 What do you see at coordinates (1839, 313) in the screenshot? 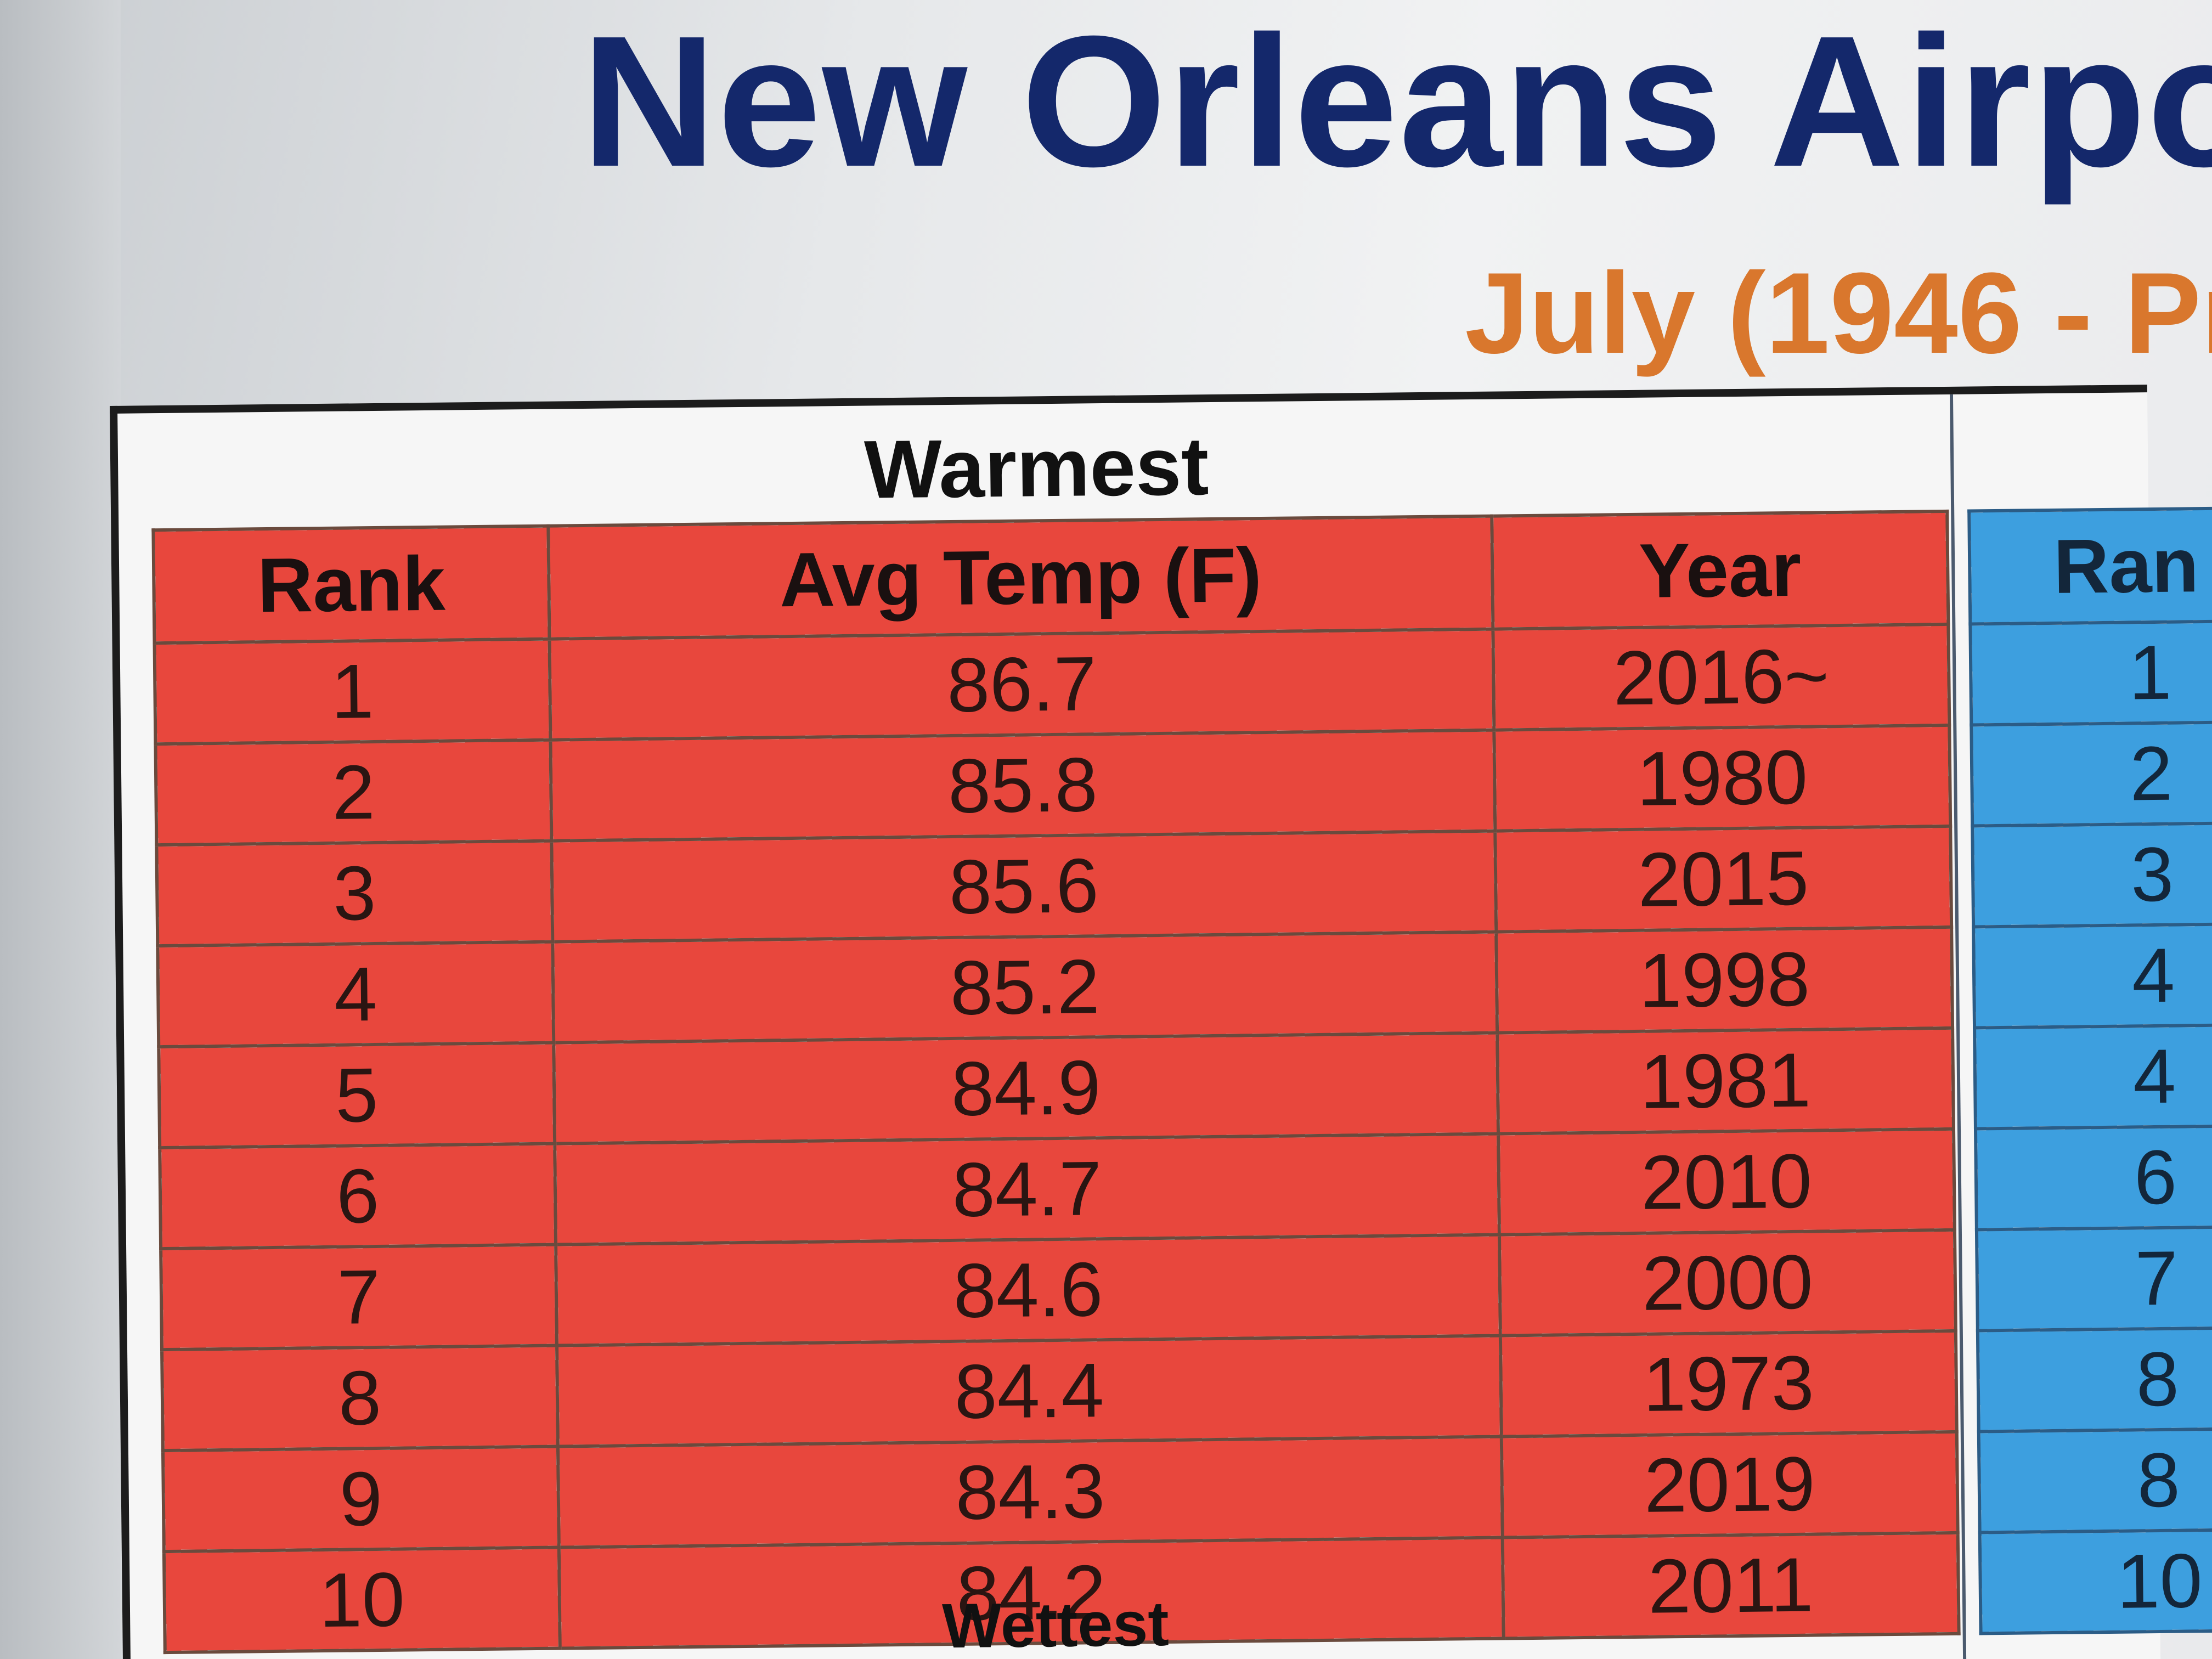
I see `page-subtitle: July (1946 - Pre` at bounding box center [1839, 313].